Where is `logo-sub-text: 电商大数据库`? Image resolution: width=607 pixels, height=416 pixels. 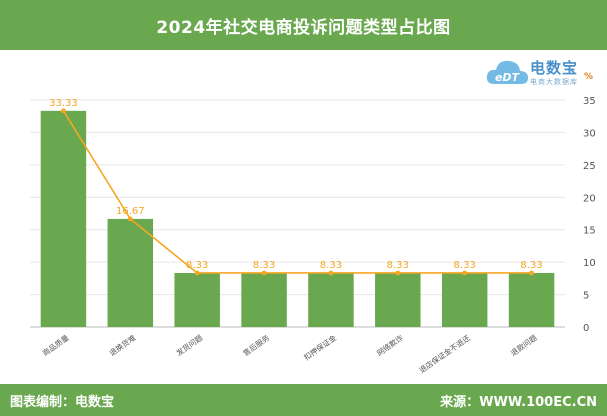
logo-sub-text: 电商大数据库 is located at coordinates (554, 82).